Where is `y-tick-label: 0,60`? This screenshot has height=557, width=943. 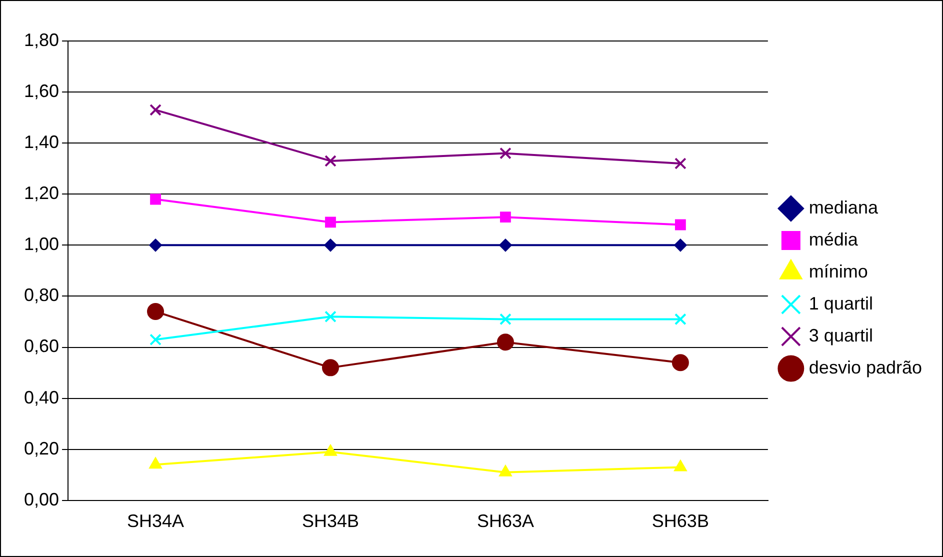 y-tick-label: 0,60 is located at coordinates (42, 346).